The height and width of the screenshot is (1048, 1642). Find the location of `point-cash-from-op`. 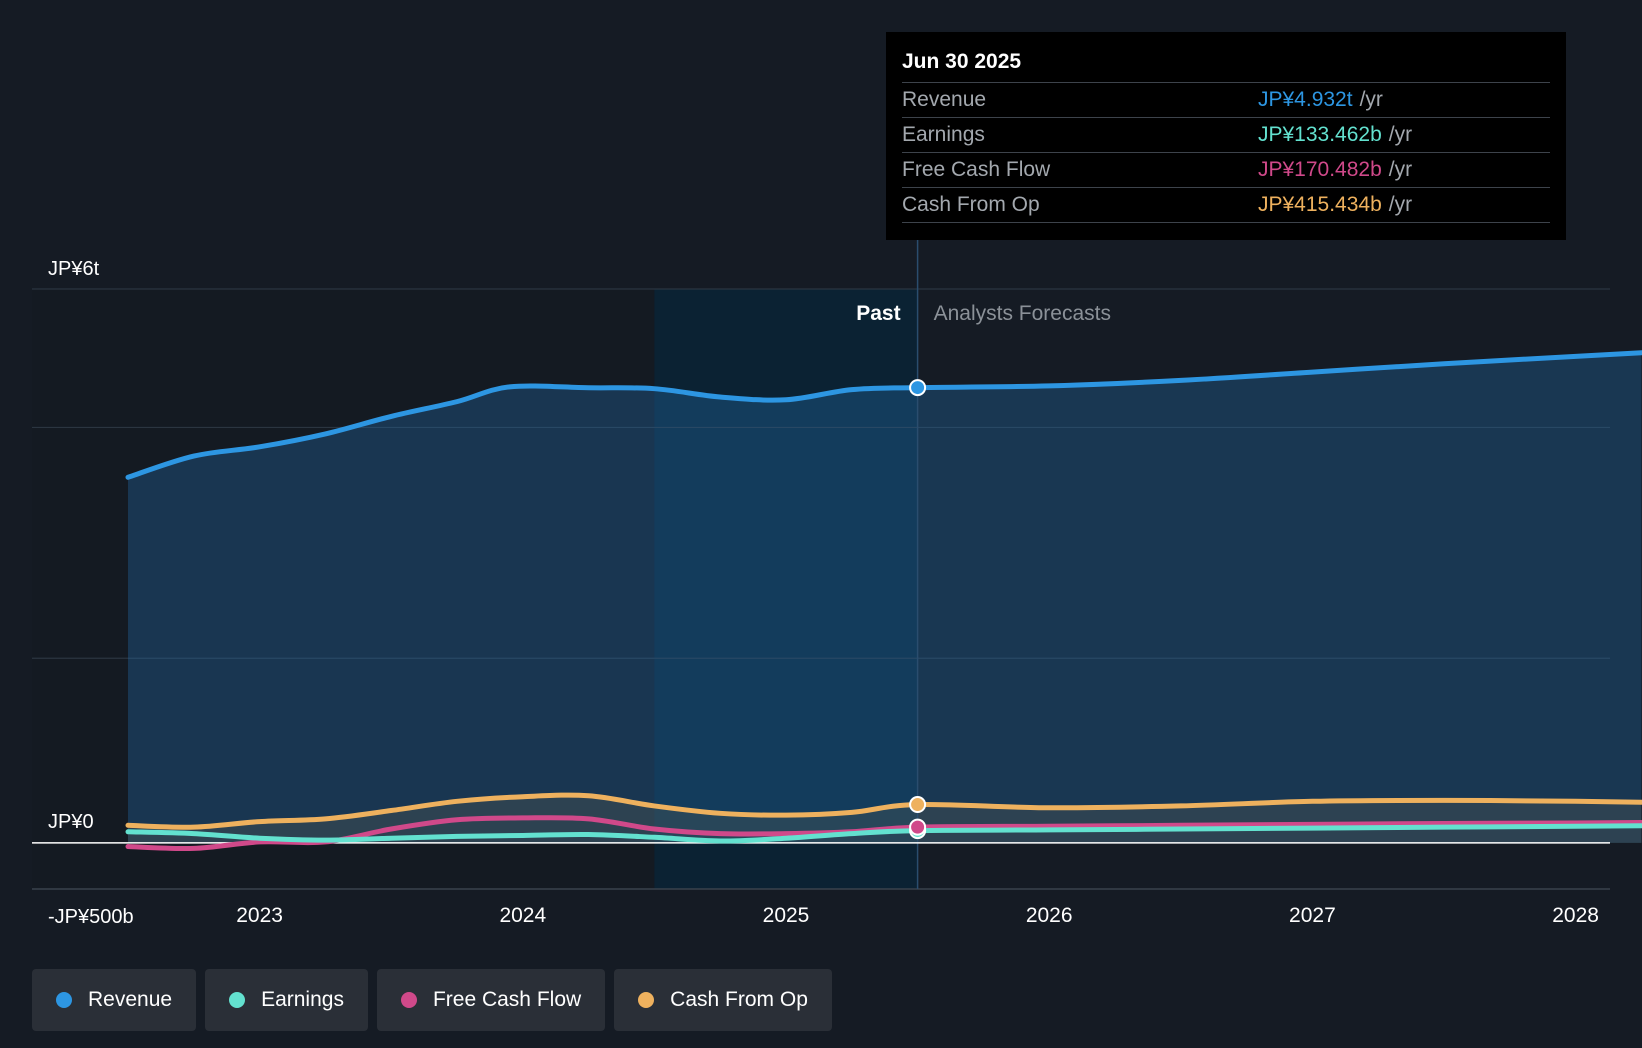

point-cash-from-op is located at coordinates (918, 805).